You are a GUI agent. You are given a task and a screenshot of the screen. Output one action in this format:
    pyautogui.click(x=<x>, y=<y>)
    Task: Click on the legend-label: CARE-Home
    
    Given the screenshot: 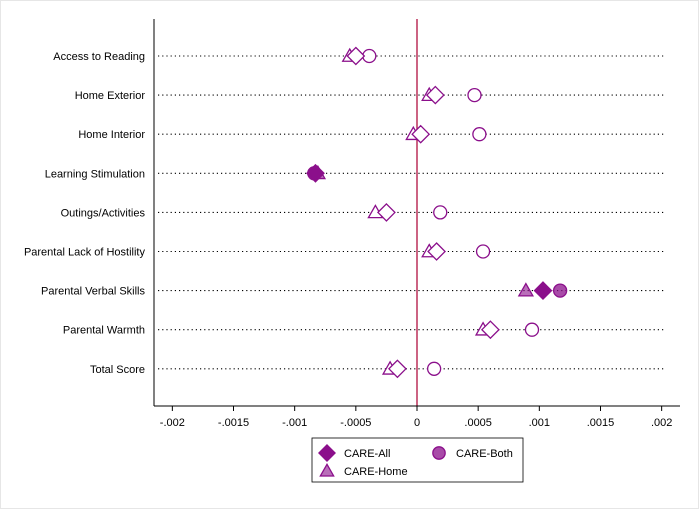 What is the action you would take?
    pyautogui.click(x=376, y=472)
    